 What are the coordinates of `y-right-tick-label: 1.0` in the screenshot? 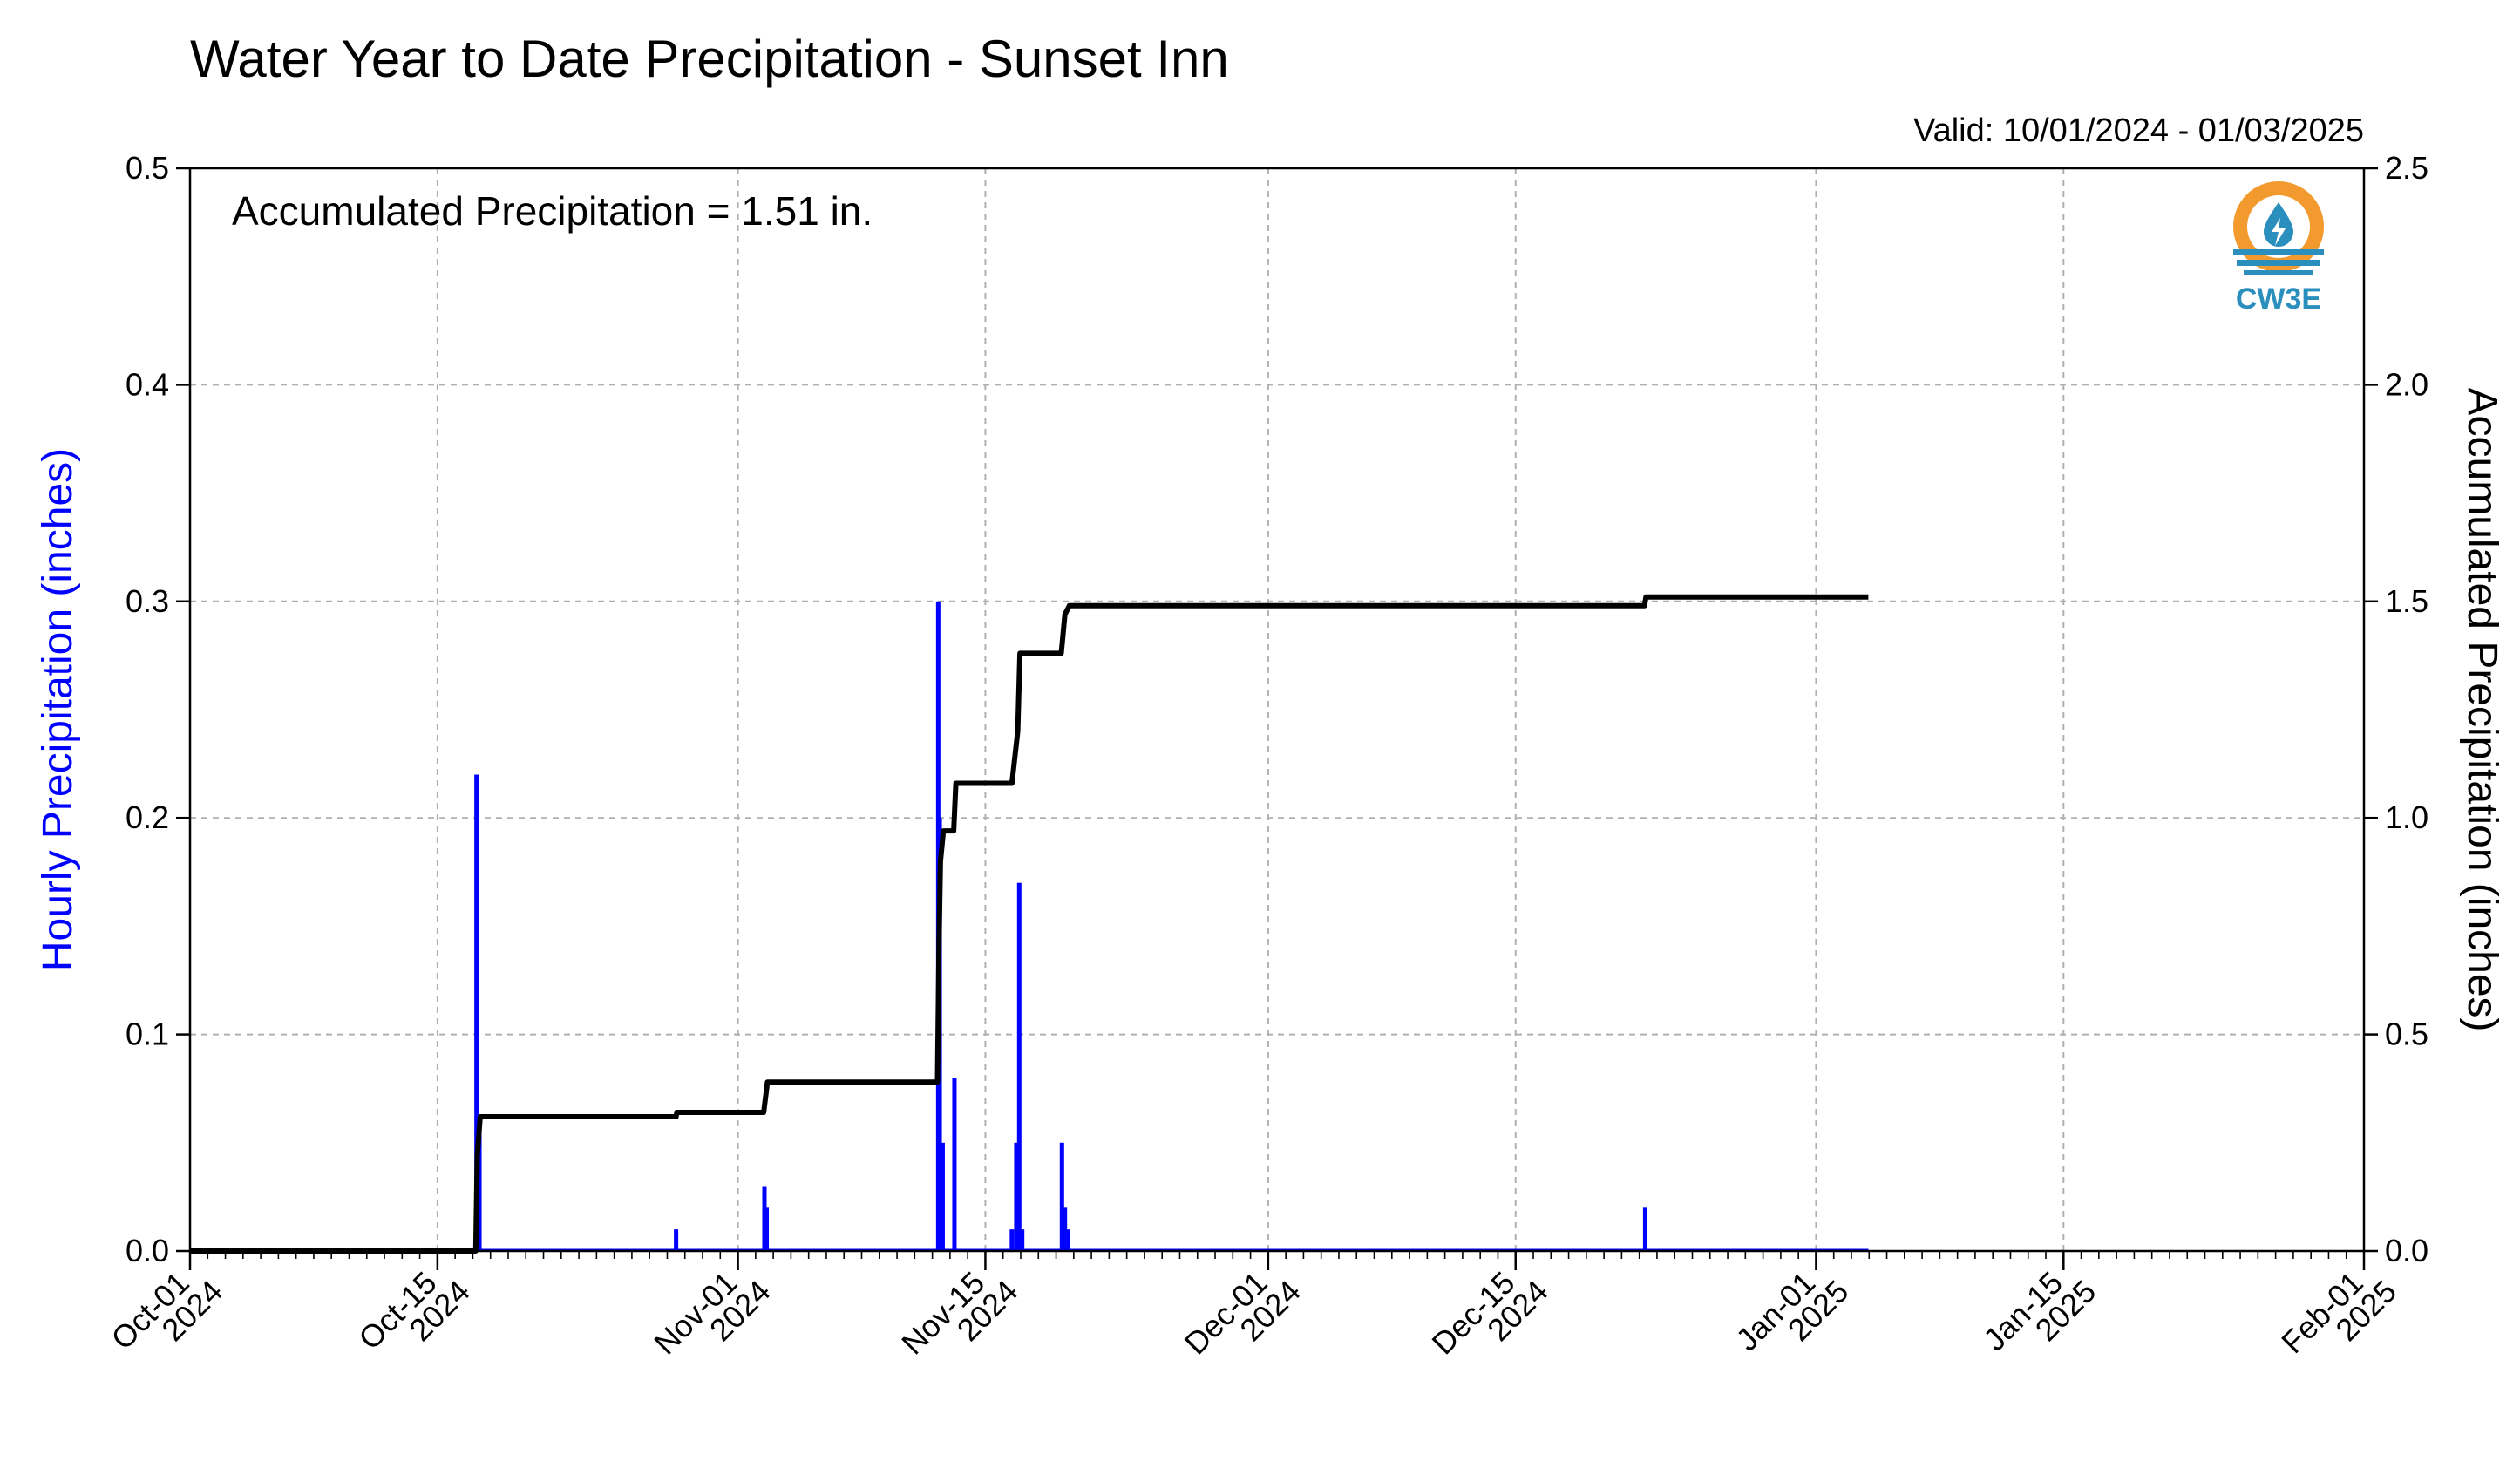 It's located at (2406, 817).